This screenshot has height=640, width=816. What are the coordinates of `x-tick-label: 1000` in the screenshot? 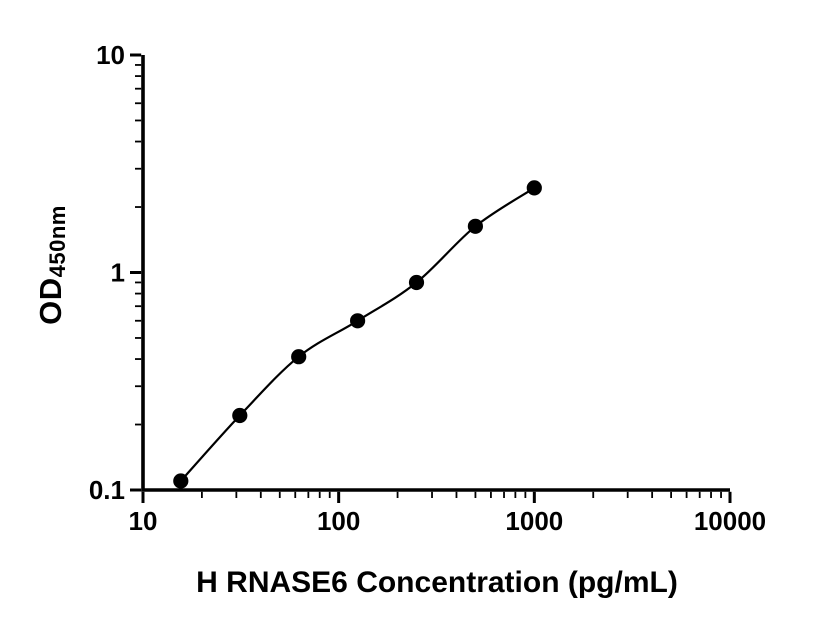 It's located at (534, 521).